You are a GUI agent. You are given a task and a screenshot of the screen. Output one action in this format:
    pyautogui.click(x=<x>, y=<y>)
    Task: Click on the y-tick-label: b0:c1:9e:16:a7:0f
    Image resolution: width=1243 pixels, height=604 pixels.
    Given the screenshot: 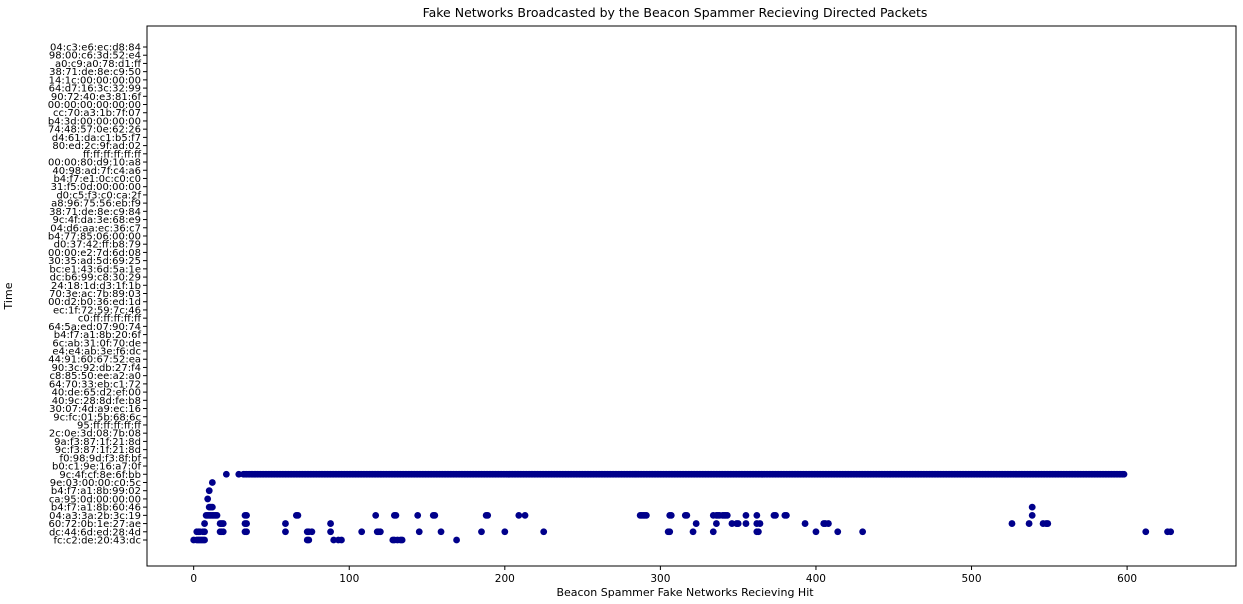 What is the action you would take?
    pyautogui.click(x=97, y=467)
    